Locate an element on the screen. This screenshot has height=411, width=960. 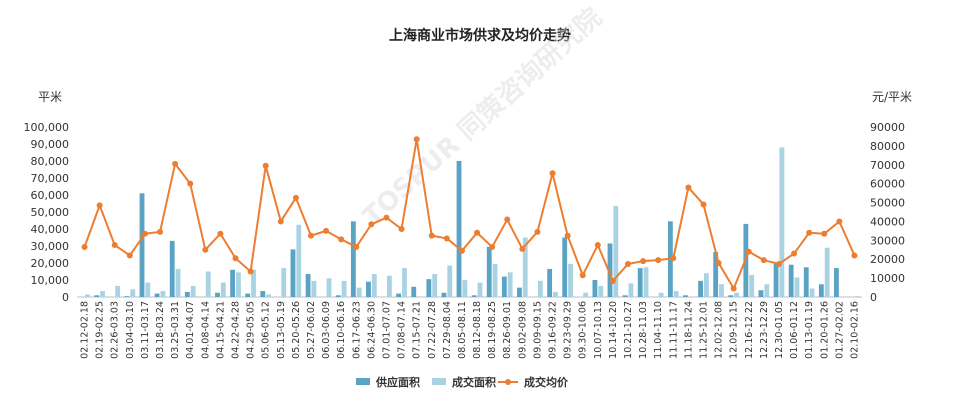
right-tick-label: 70000 is located at coordinates (887, 165).